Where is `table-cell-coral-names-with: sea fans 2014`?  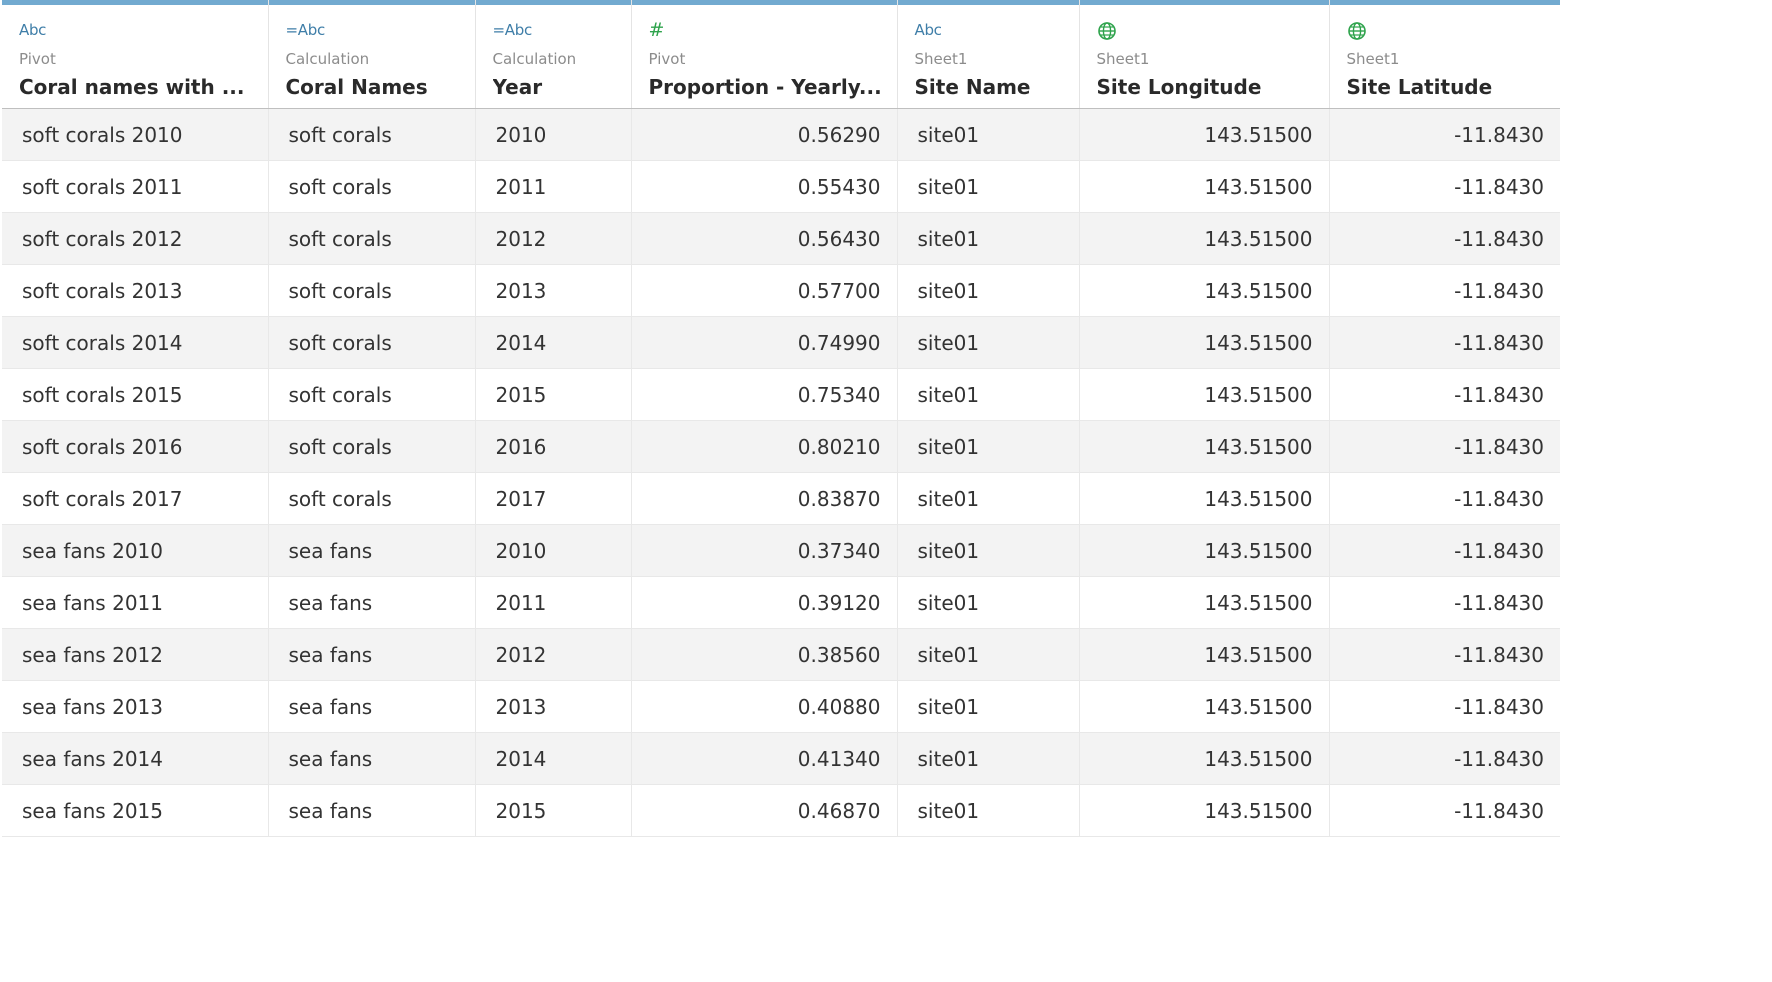
table-cell-coral-names-with: sea fans 2014 is located at coordinates (135, 758).